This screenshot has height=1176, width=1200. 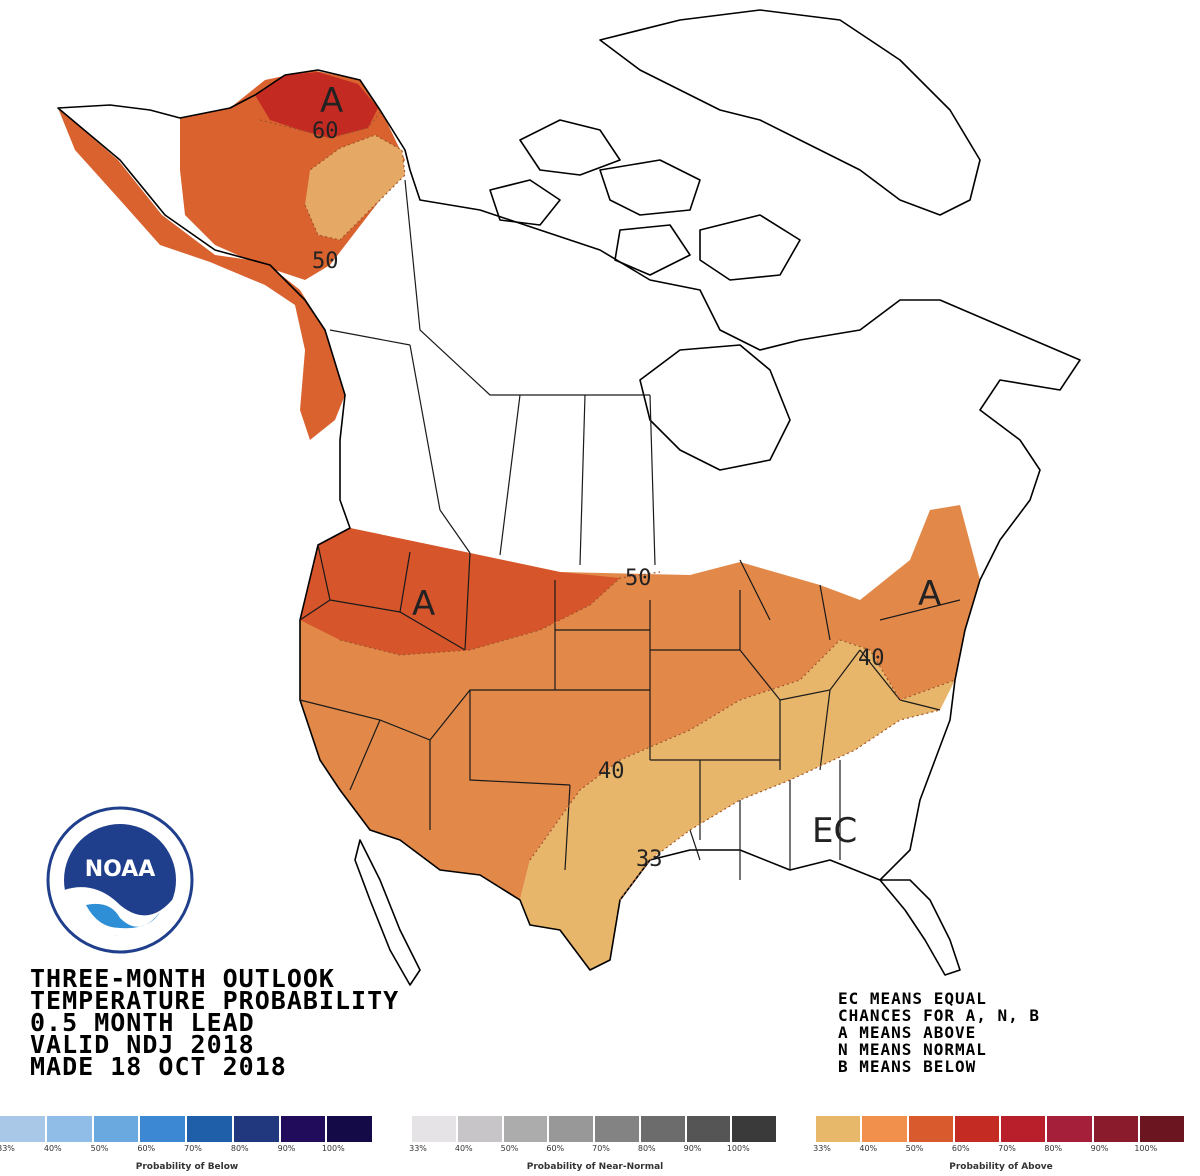 What do you see at coordinates (912, 1049) in the screenshot?
I see `legend-line-4: N MEANS NORMAL` at bounding box center [912, 1049].